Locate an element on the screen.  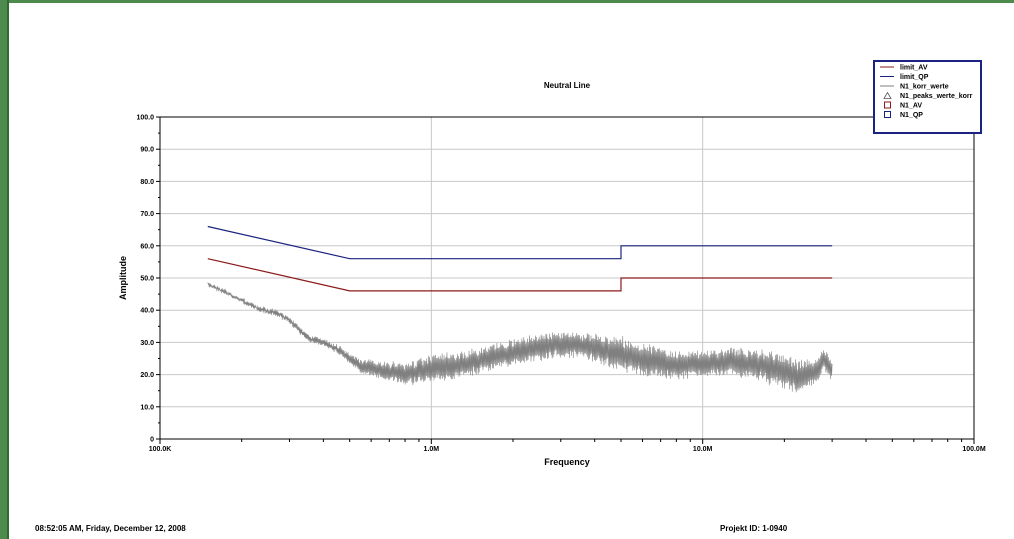
y-tick-label: 60.0 is located at coordinates (147, 246).